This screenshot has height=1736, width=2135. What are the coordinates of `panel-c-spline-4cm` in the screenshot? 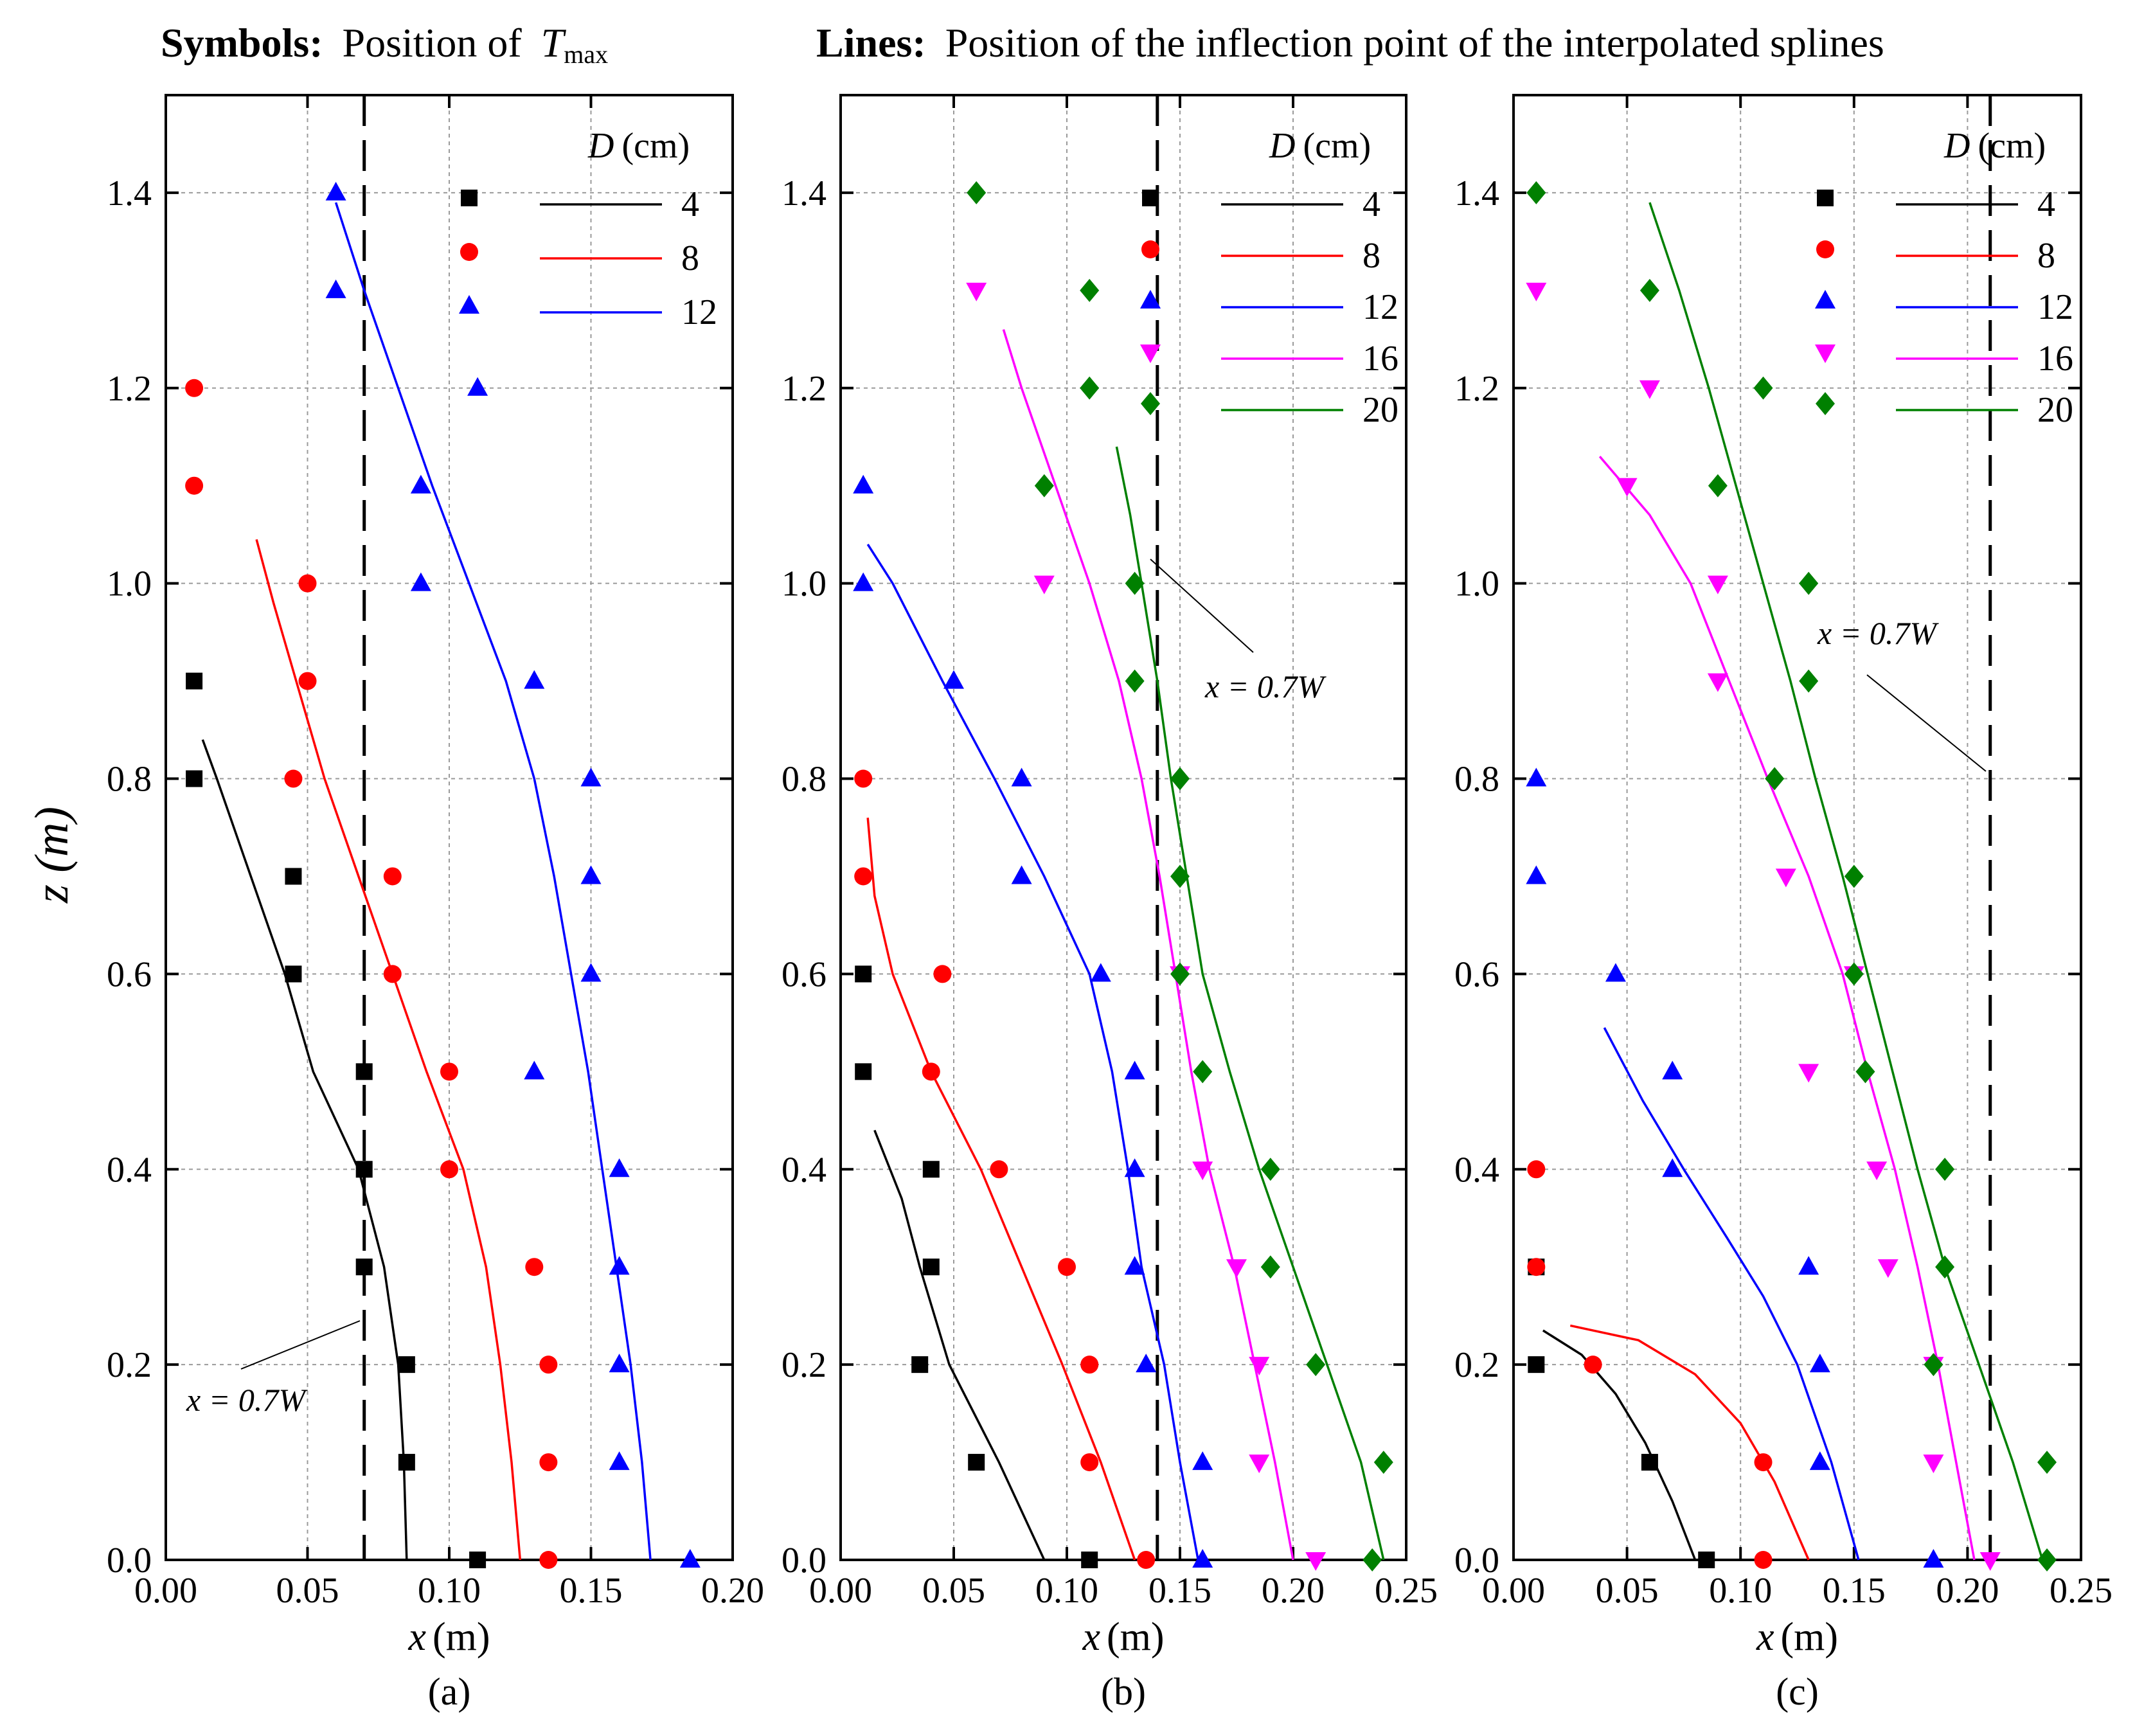 It's located at (1620, 1445).